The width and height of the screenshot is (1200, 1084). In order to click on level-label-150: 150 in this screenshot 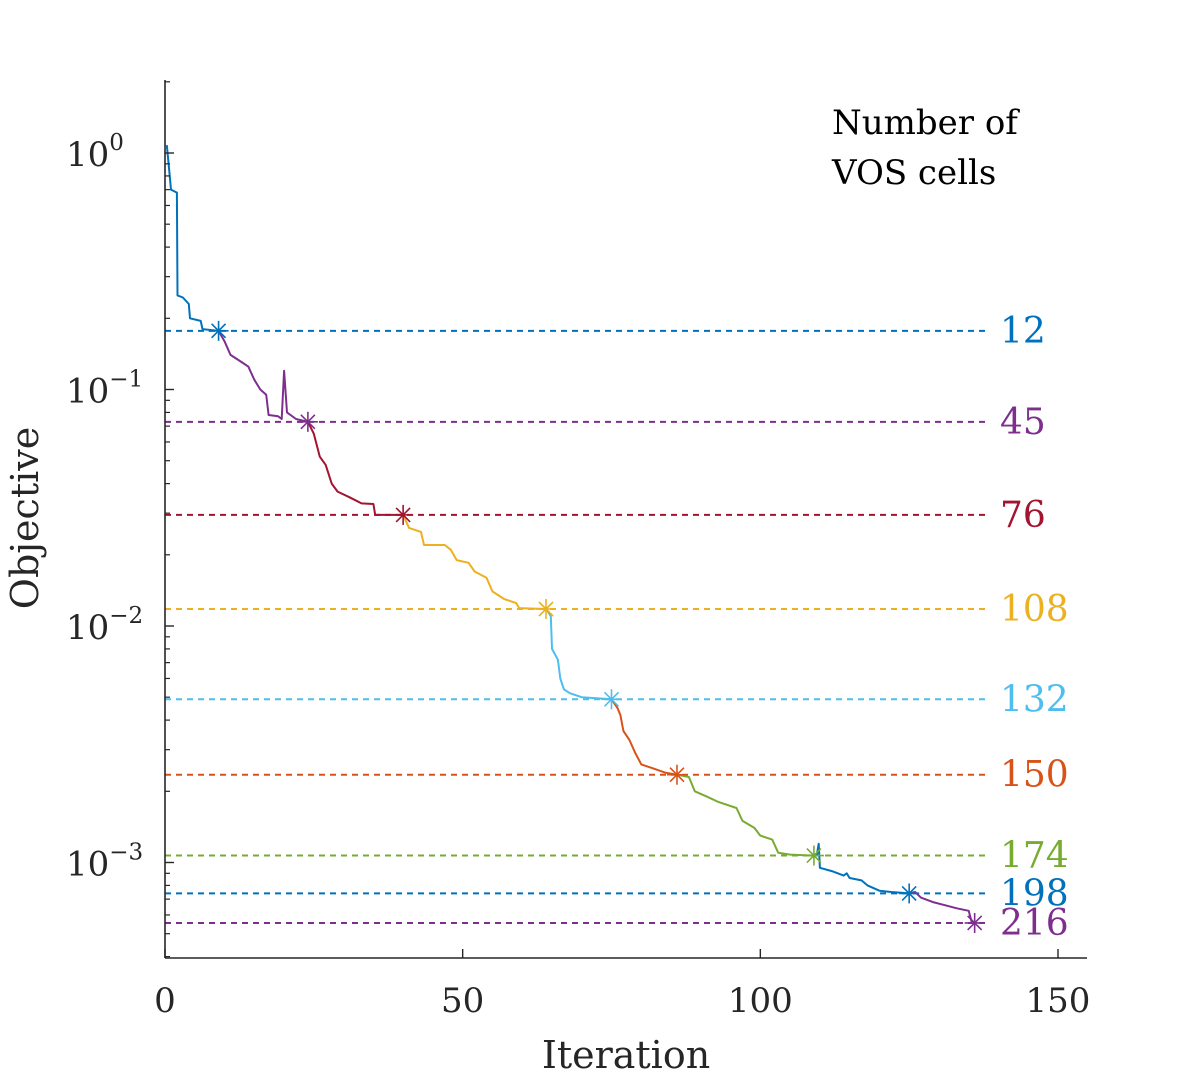, I will do `click(1034, 775)`.